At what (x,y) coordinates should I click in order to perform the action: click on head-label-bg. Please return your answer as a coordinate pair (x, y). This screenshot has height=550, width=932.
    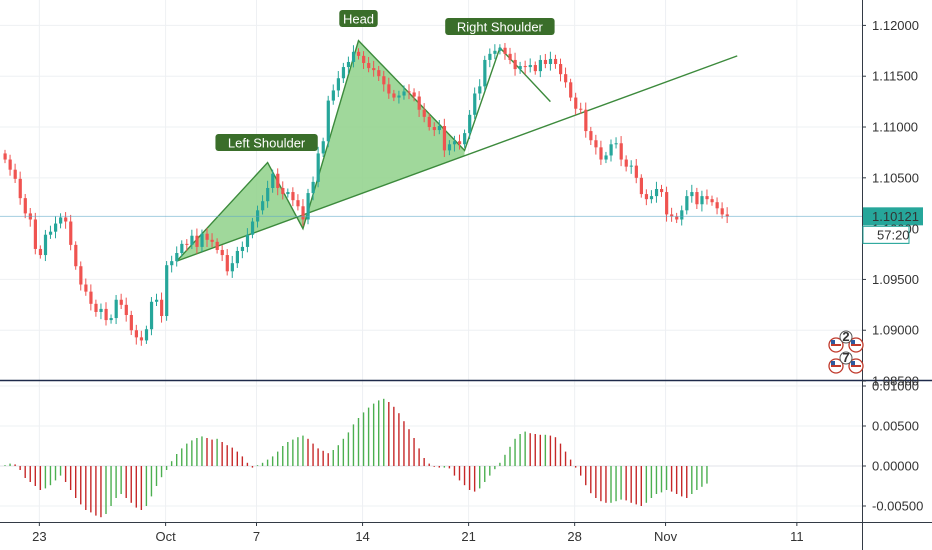
    Looking at the image, I should click on (358, 18).